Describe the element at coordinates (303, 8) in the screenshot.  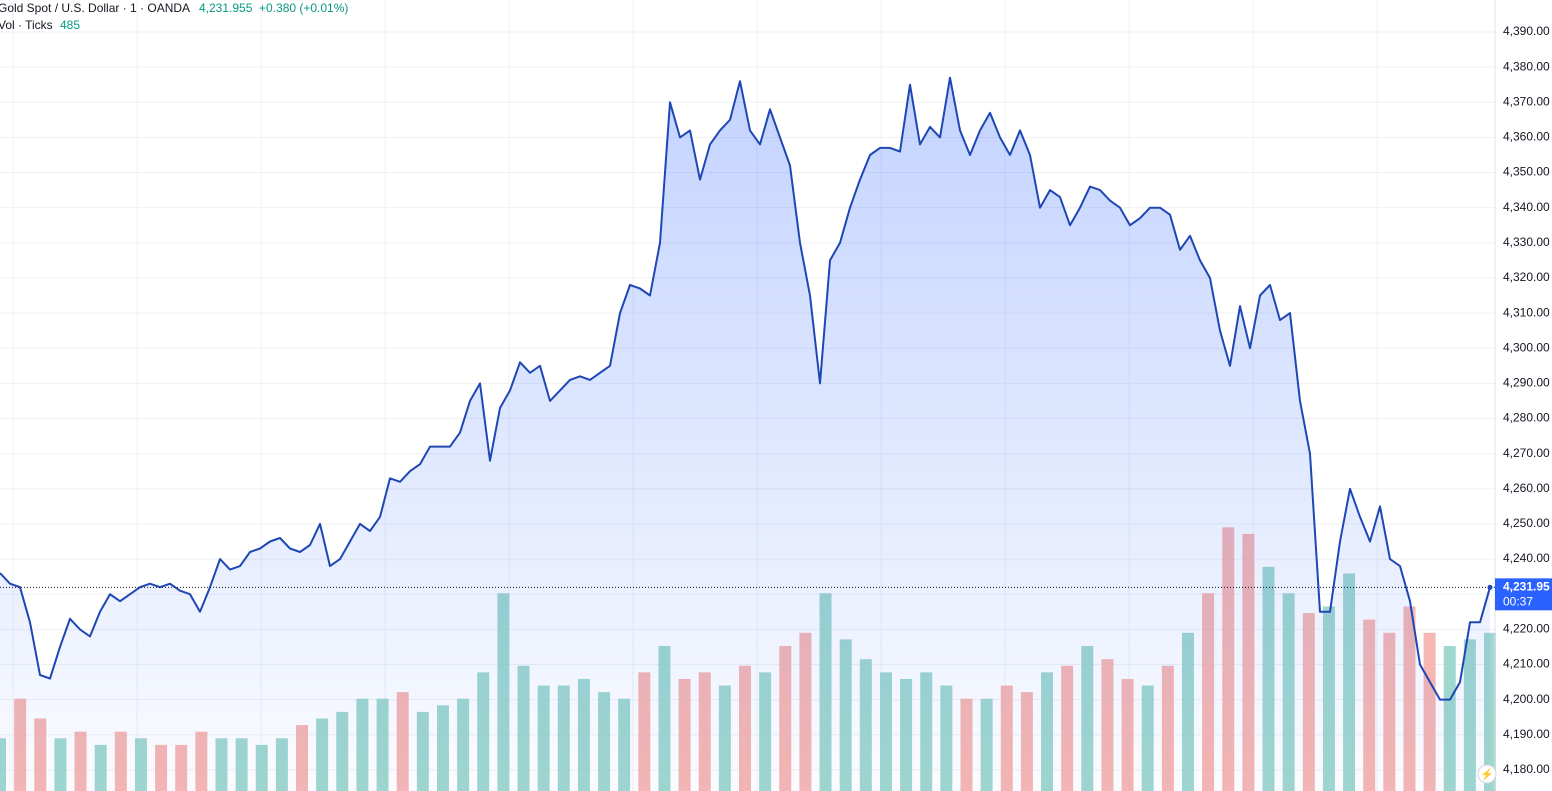
I see `change: +0.380 (+0.01%)` at that location.